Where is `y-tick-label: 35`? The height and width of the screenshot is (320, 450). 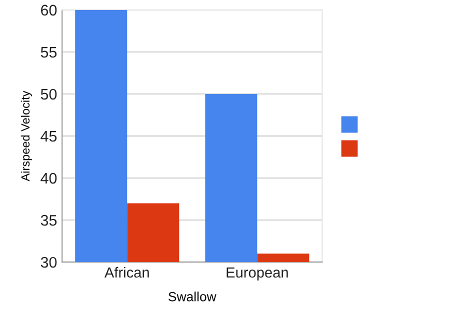 y-tick-label: 35 is located at coordinates (48, 220).